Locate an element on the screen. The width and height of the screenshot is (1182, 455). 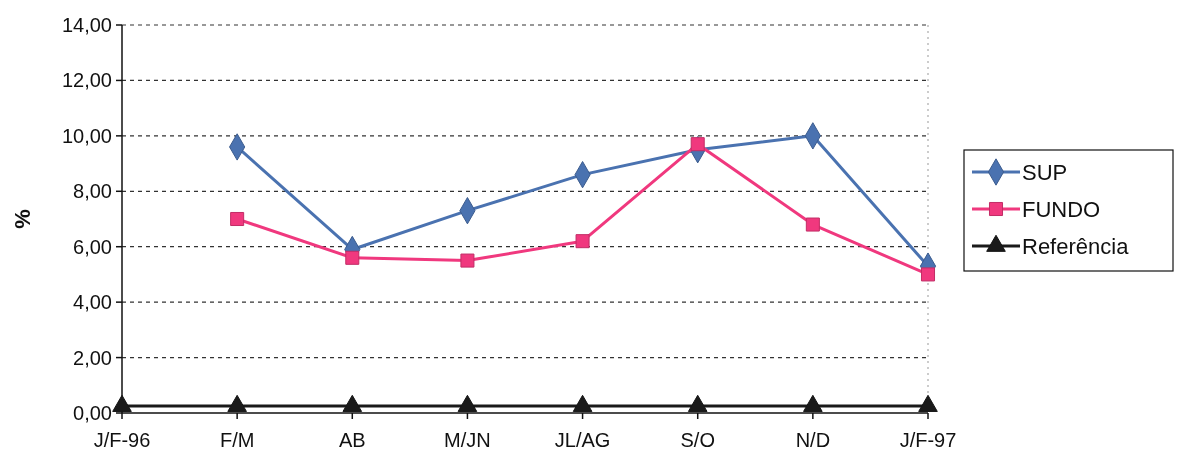
x-tick-label: AB is located at coordinates (352, 440).